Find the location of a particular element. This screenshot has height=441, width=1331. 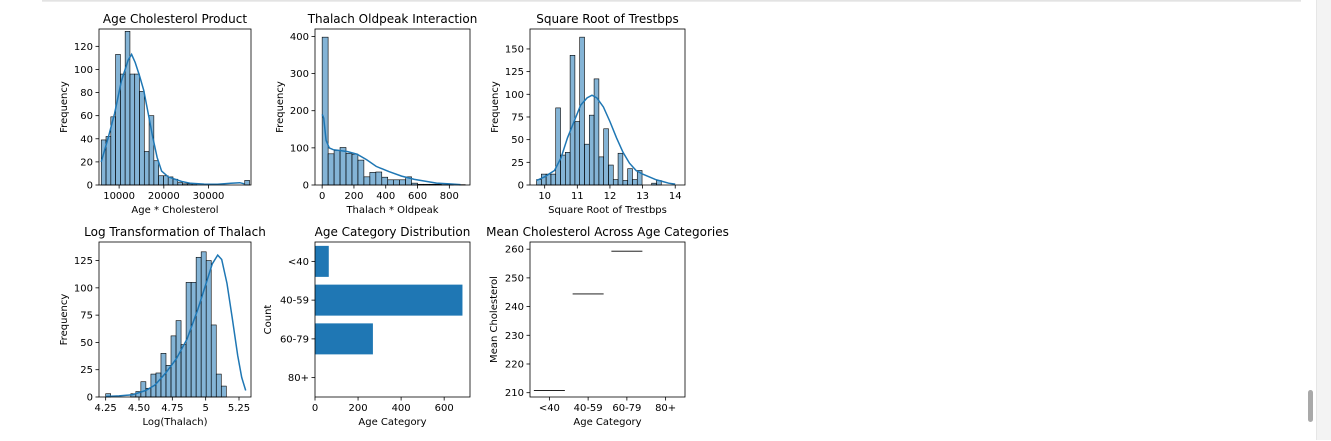

x-tick-label: 20000 is located at coordinates (164, 196).